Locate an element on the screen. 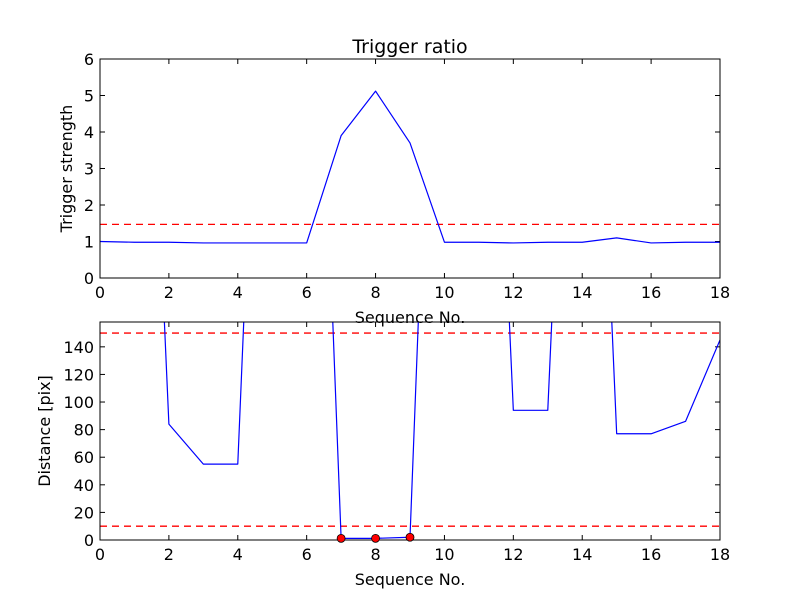 Image resolution: width=800 pixels, height=600 pixels. y-tick-label: 100 is located at coordinates (78, 402).